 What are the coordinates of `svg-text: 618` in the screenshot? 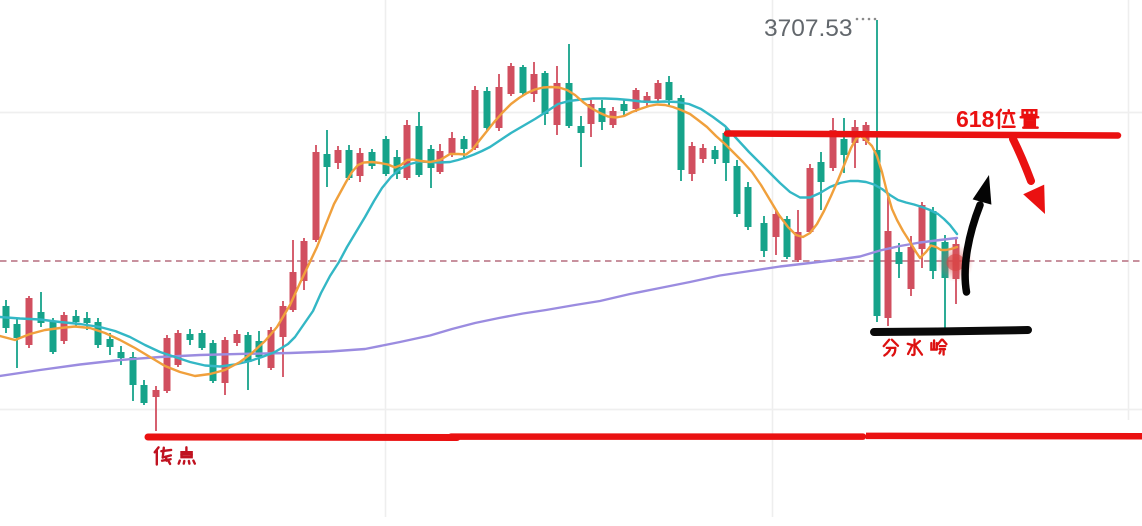 It's located at (975, 119).